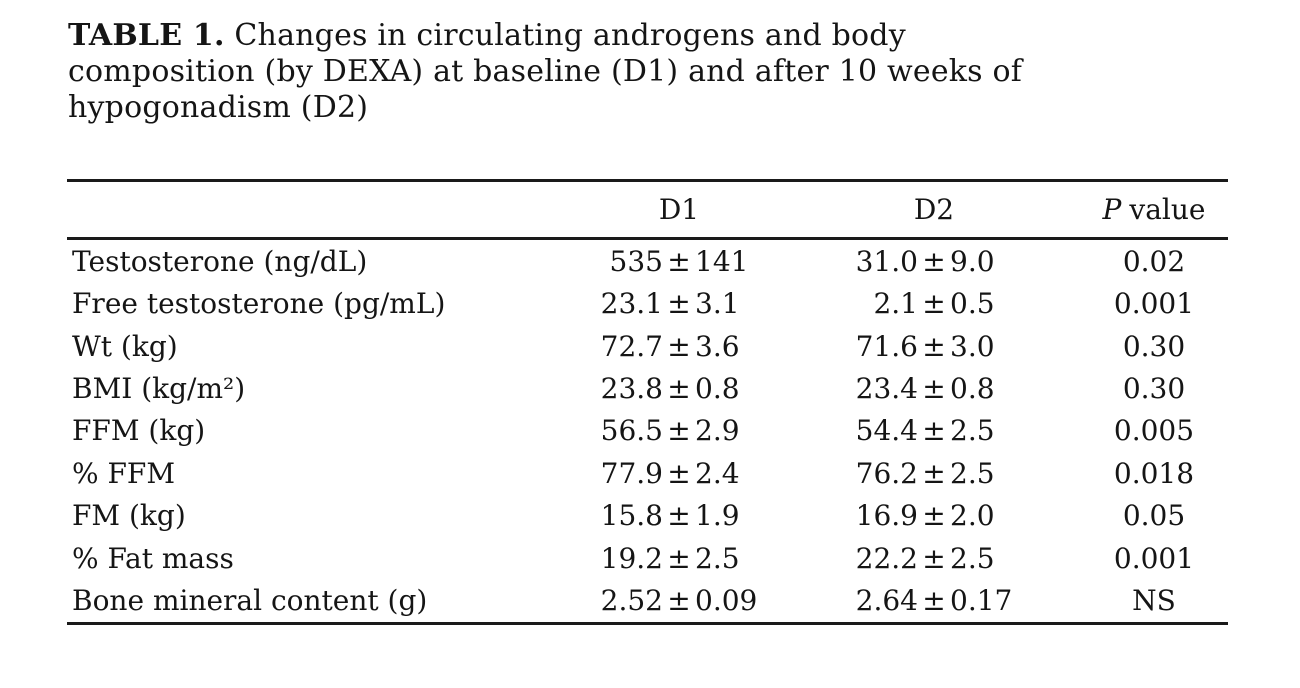  What do you see at coordinates (886, 601) in the screenshot?
I see `d2-value: 2.64` at bounding box center [886, 601].